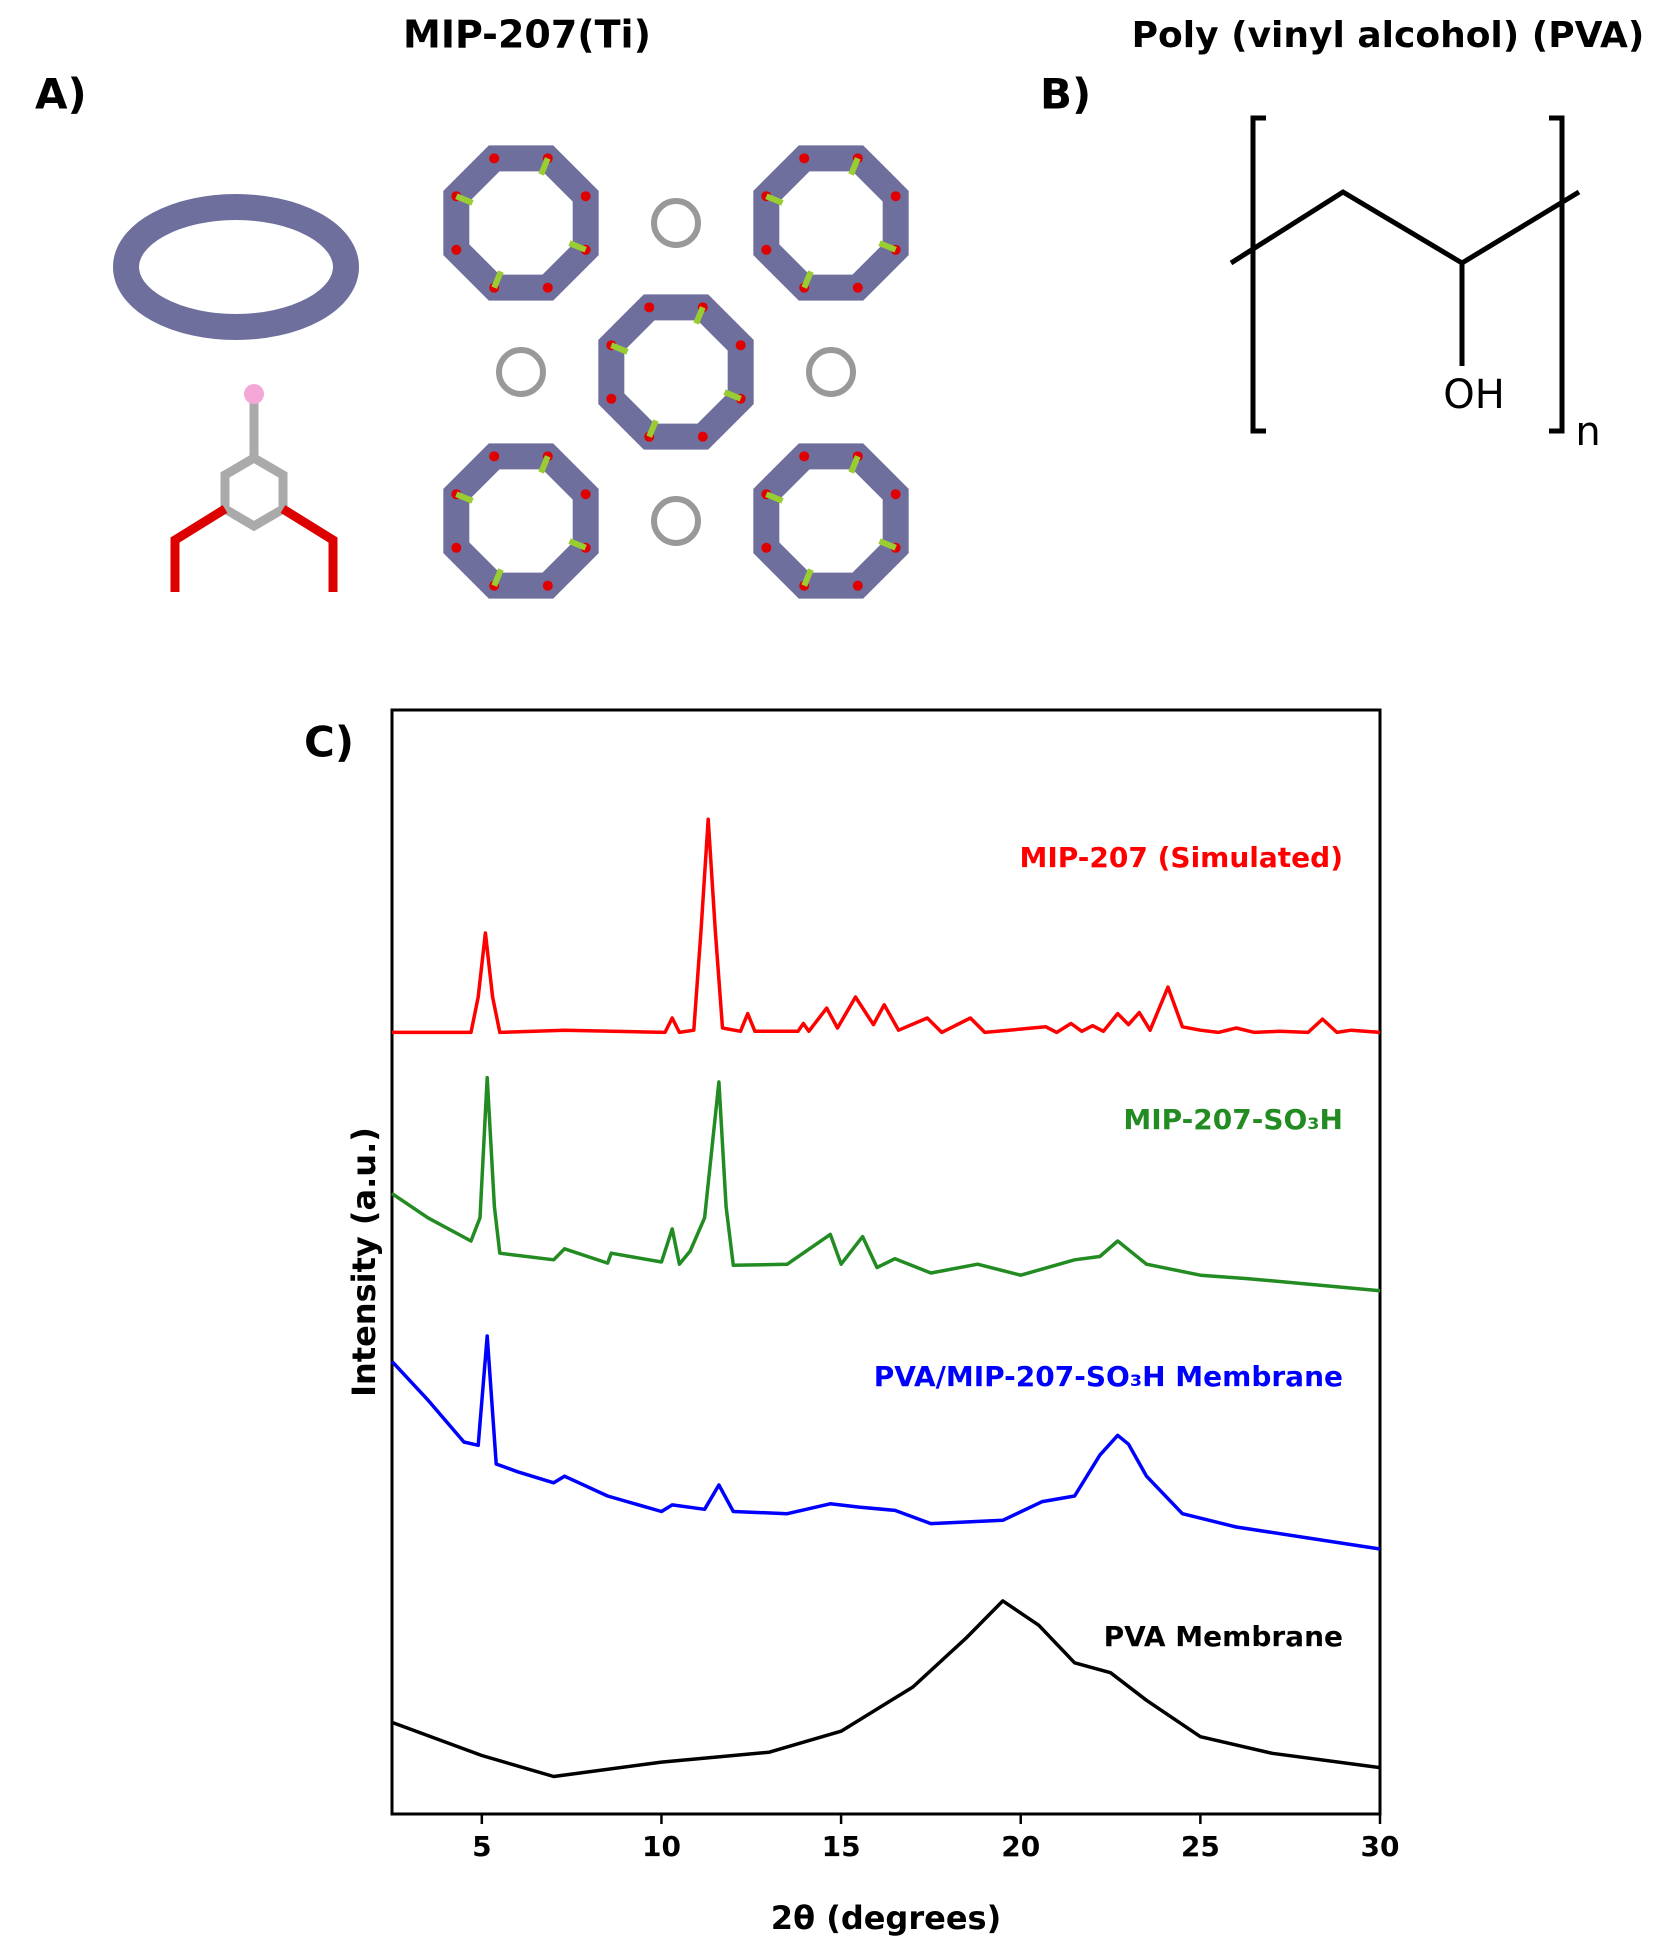  What do you see at coordinates (1181, 857) in the screenshot?
I see `series-label: MIP-207 (Simulated)` at bounding box center [1181, 857].